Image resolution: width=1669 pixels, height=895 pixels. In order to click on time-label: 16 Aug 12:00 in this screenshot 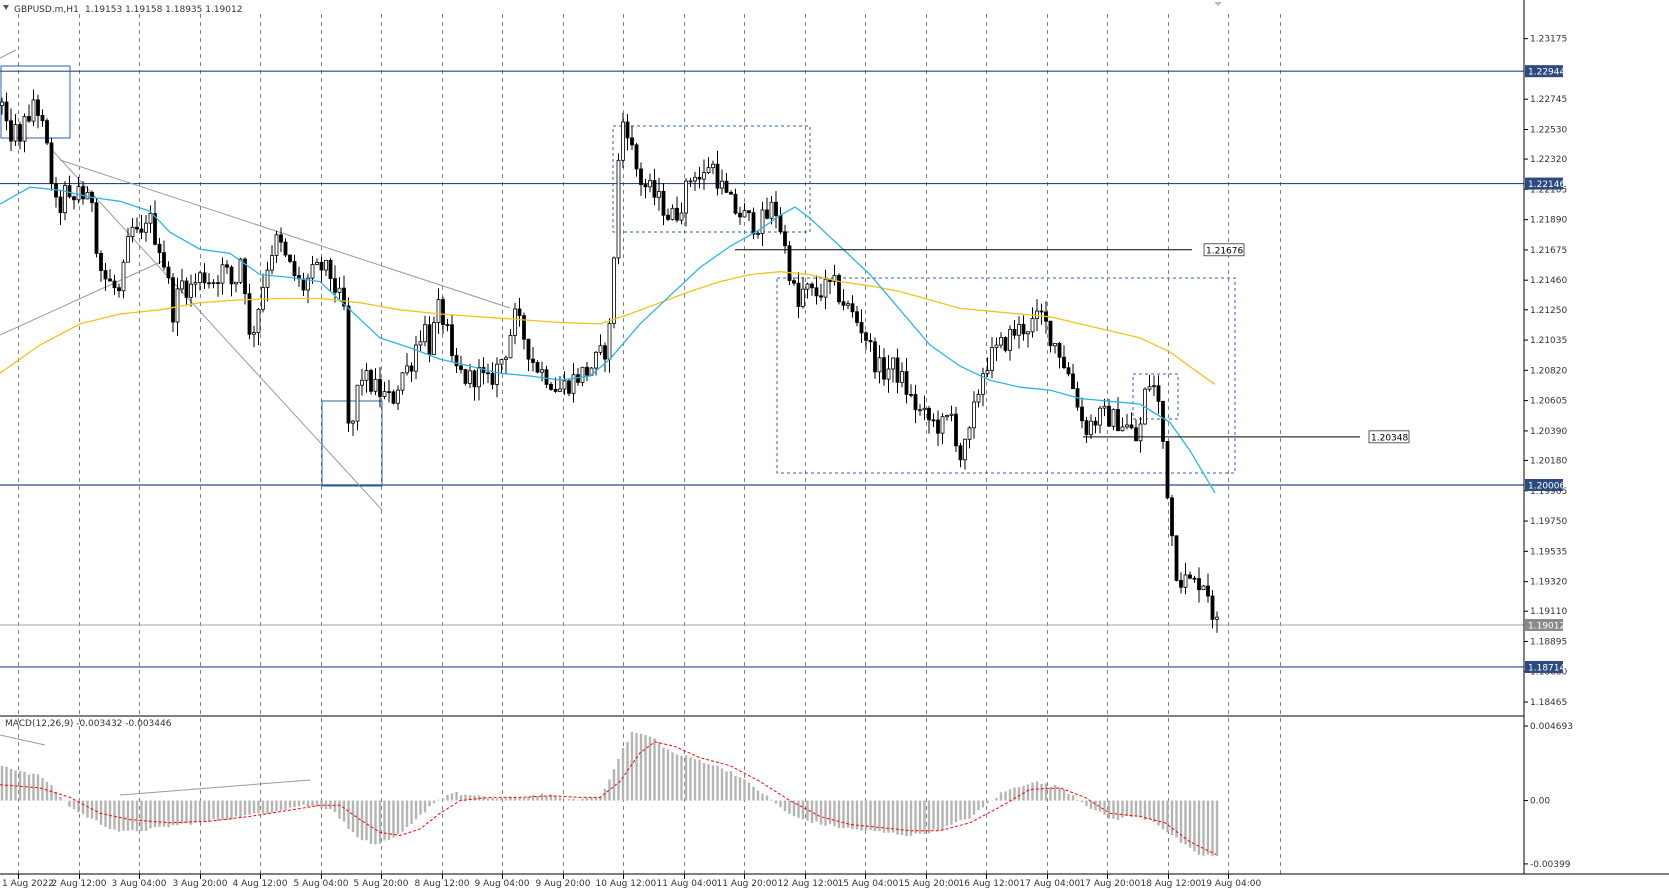, I will do `click(989, 884)`.